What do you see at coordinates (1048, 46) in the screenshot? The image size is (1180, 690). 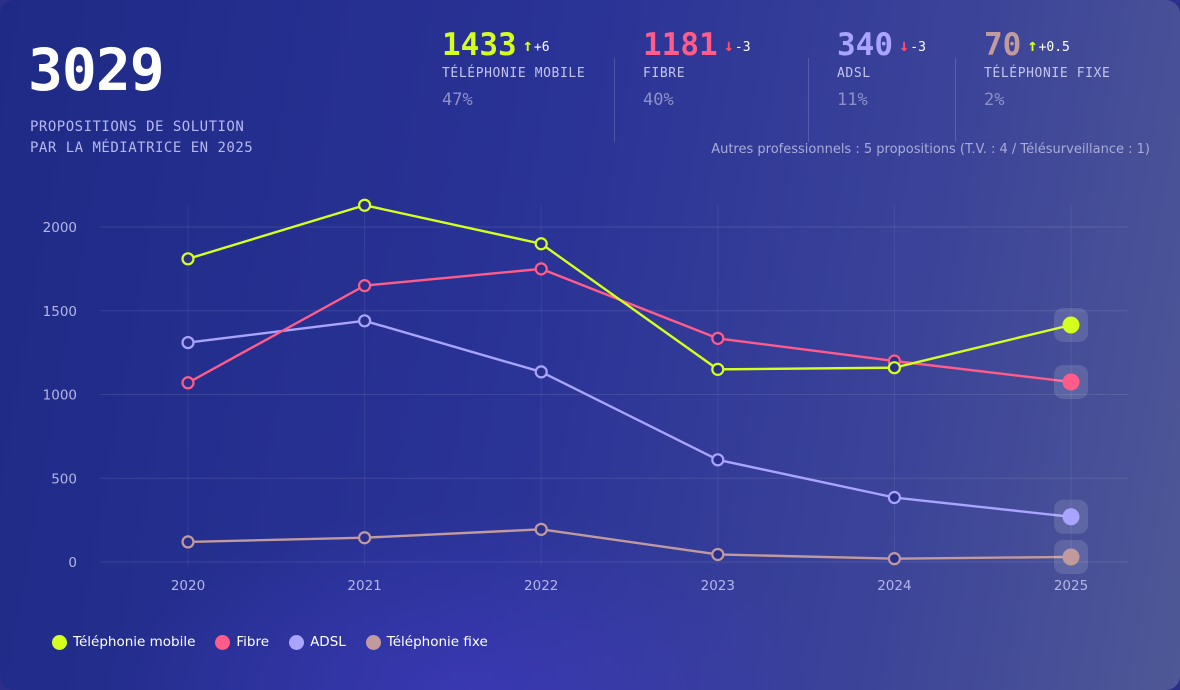 I see `stat-delta: ↑+0.5` at bounding box center [1048, 46].